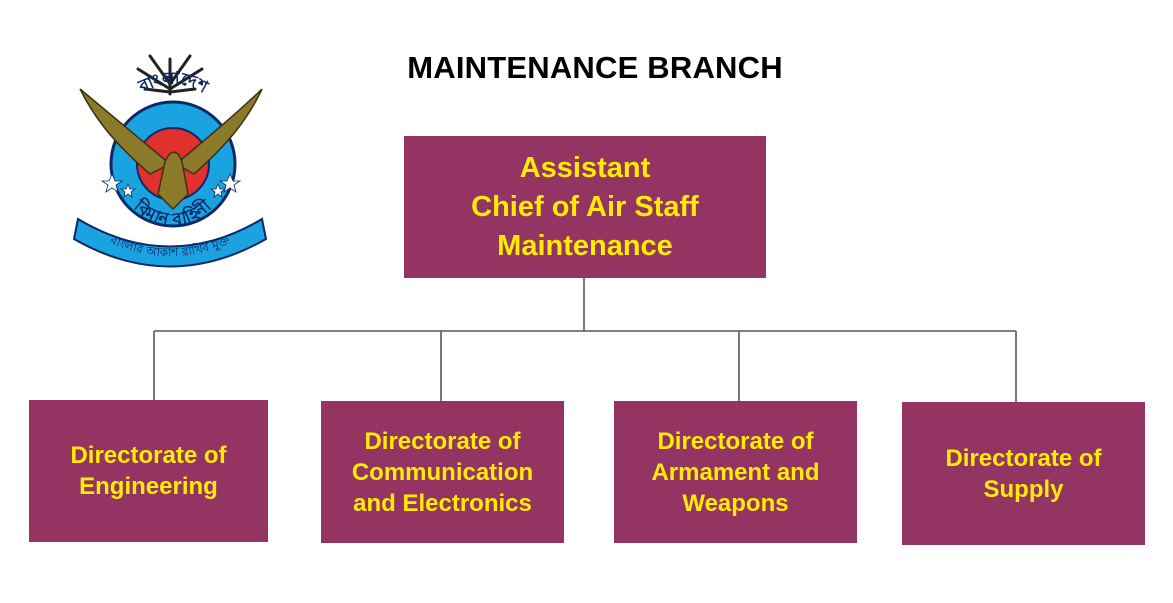  Describe the element at coordinates (1023, 473) in the screenshot. I see `node-directorate-supply: Directorate of Supply` at that location.